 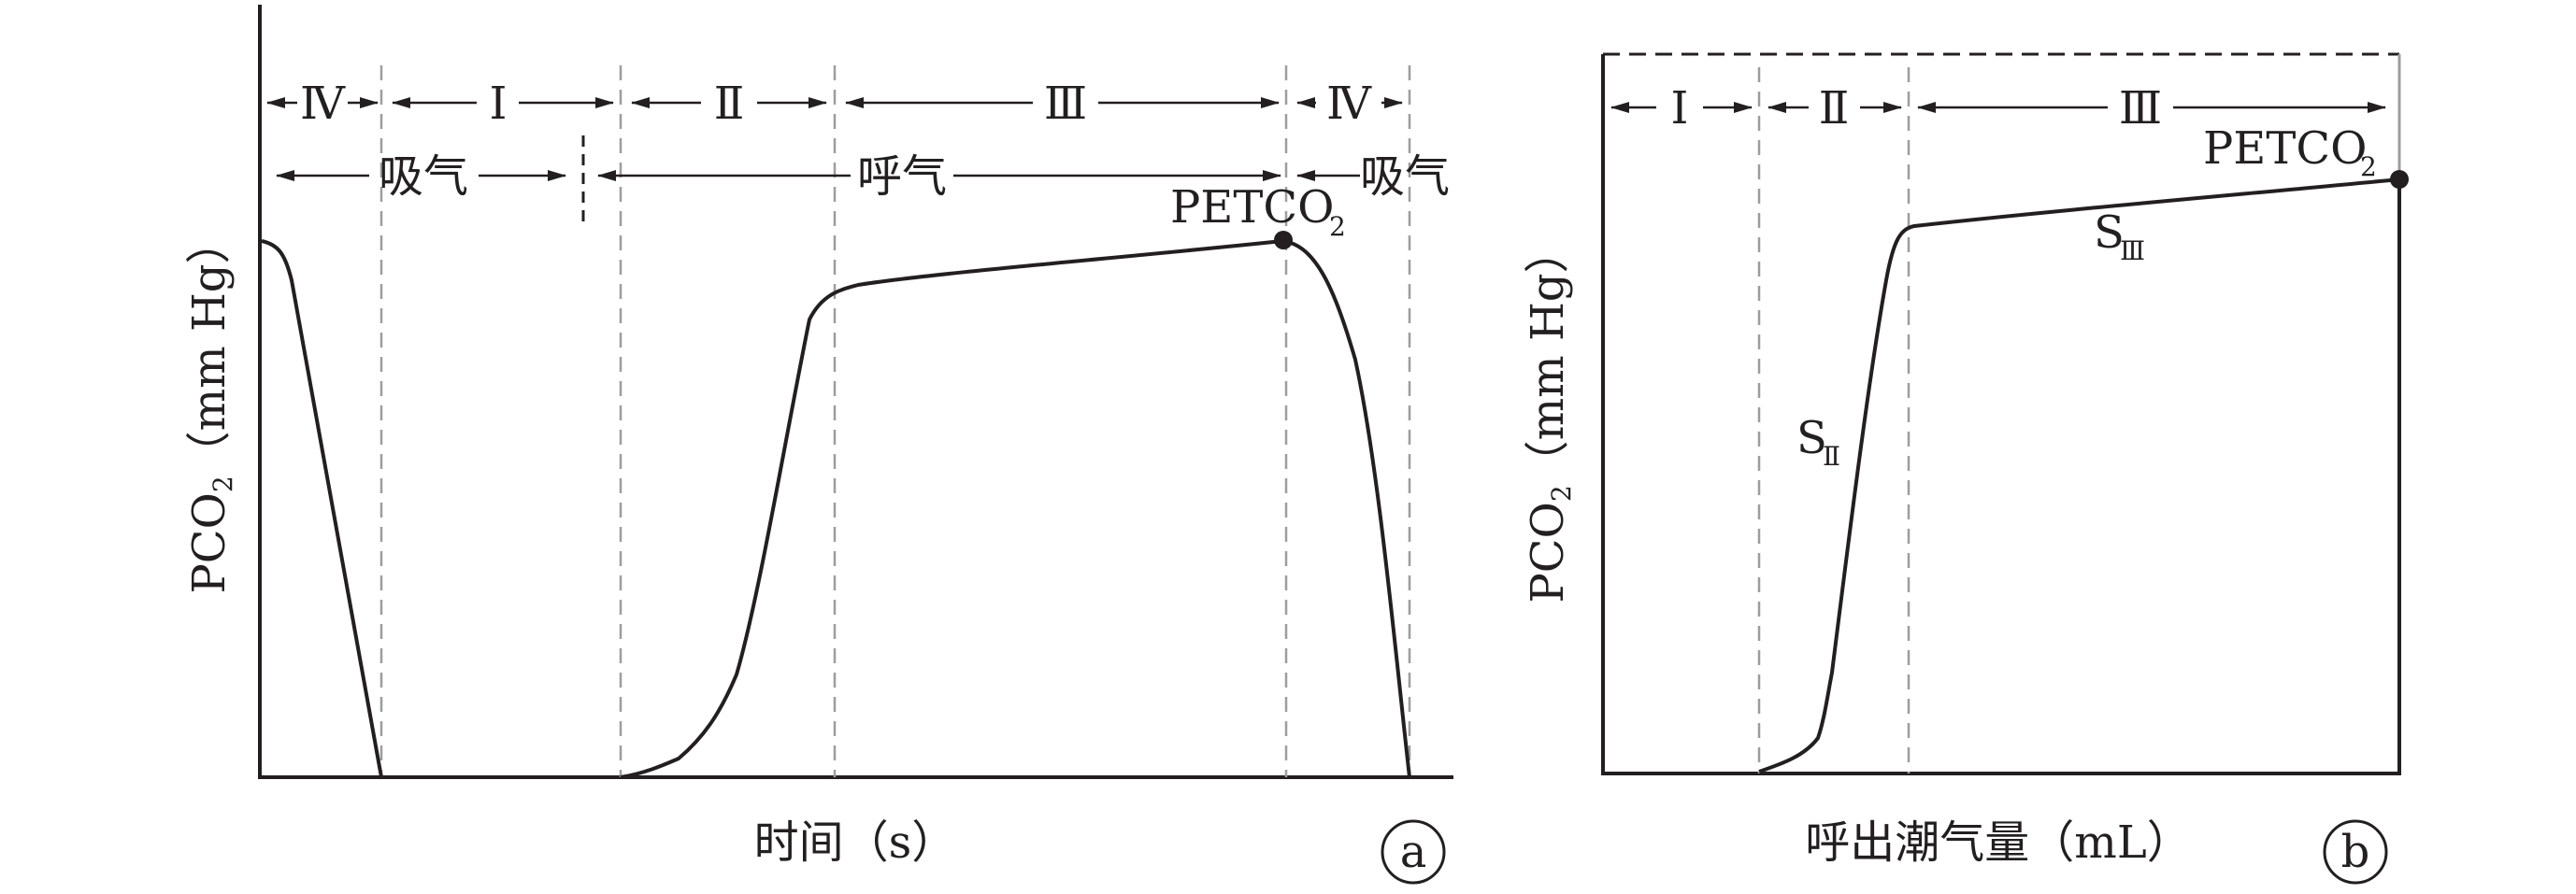 I want to click on panel-a-badge-letter: a, so click(x=1413, y=852).